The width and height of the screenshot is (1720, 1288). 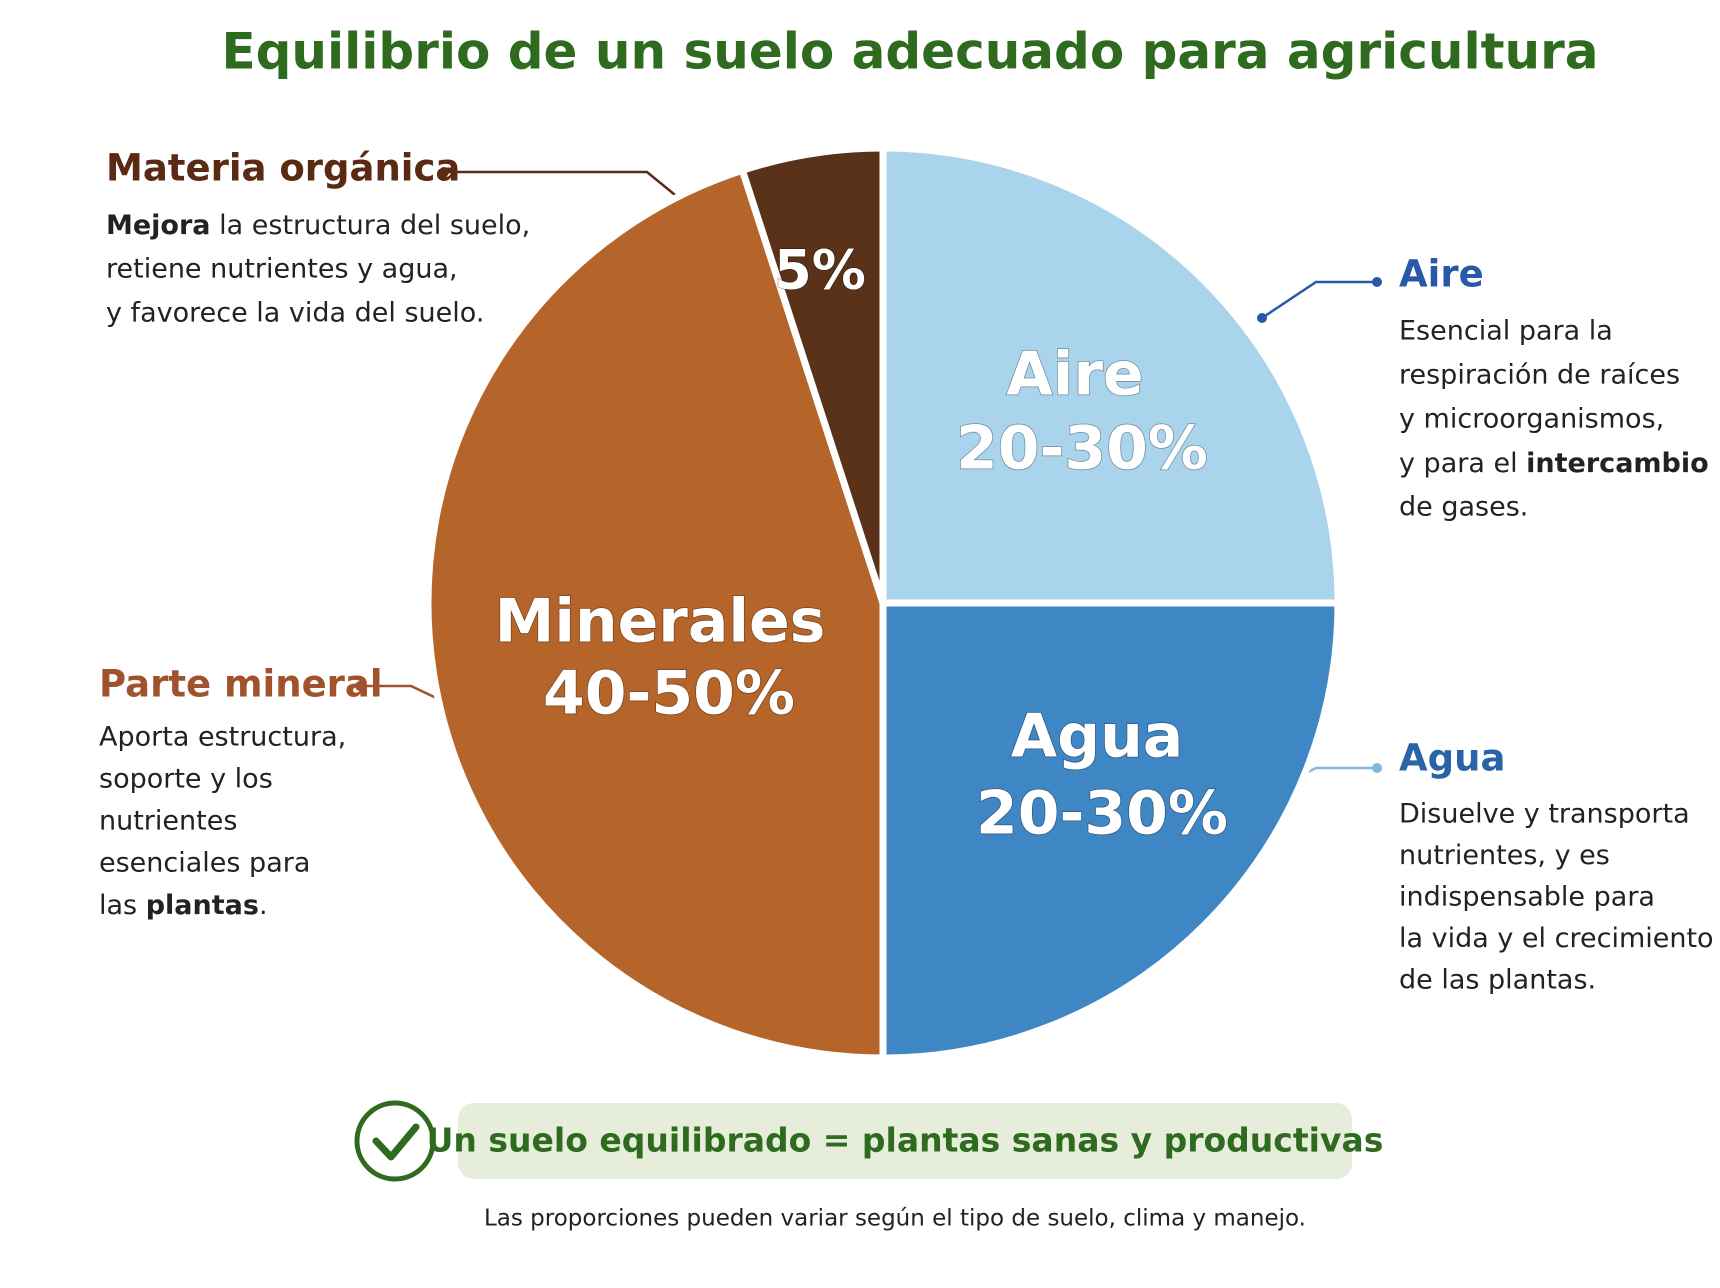 I want to click on check-icon, so click(x=395, y=1141).